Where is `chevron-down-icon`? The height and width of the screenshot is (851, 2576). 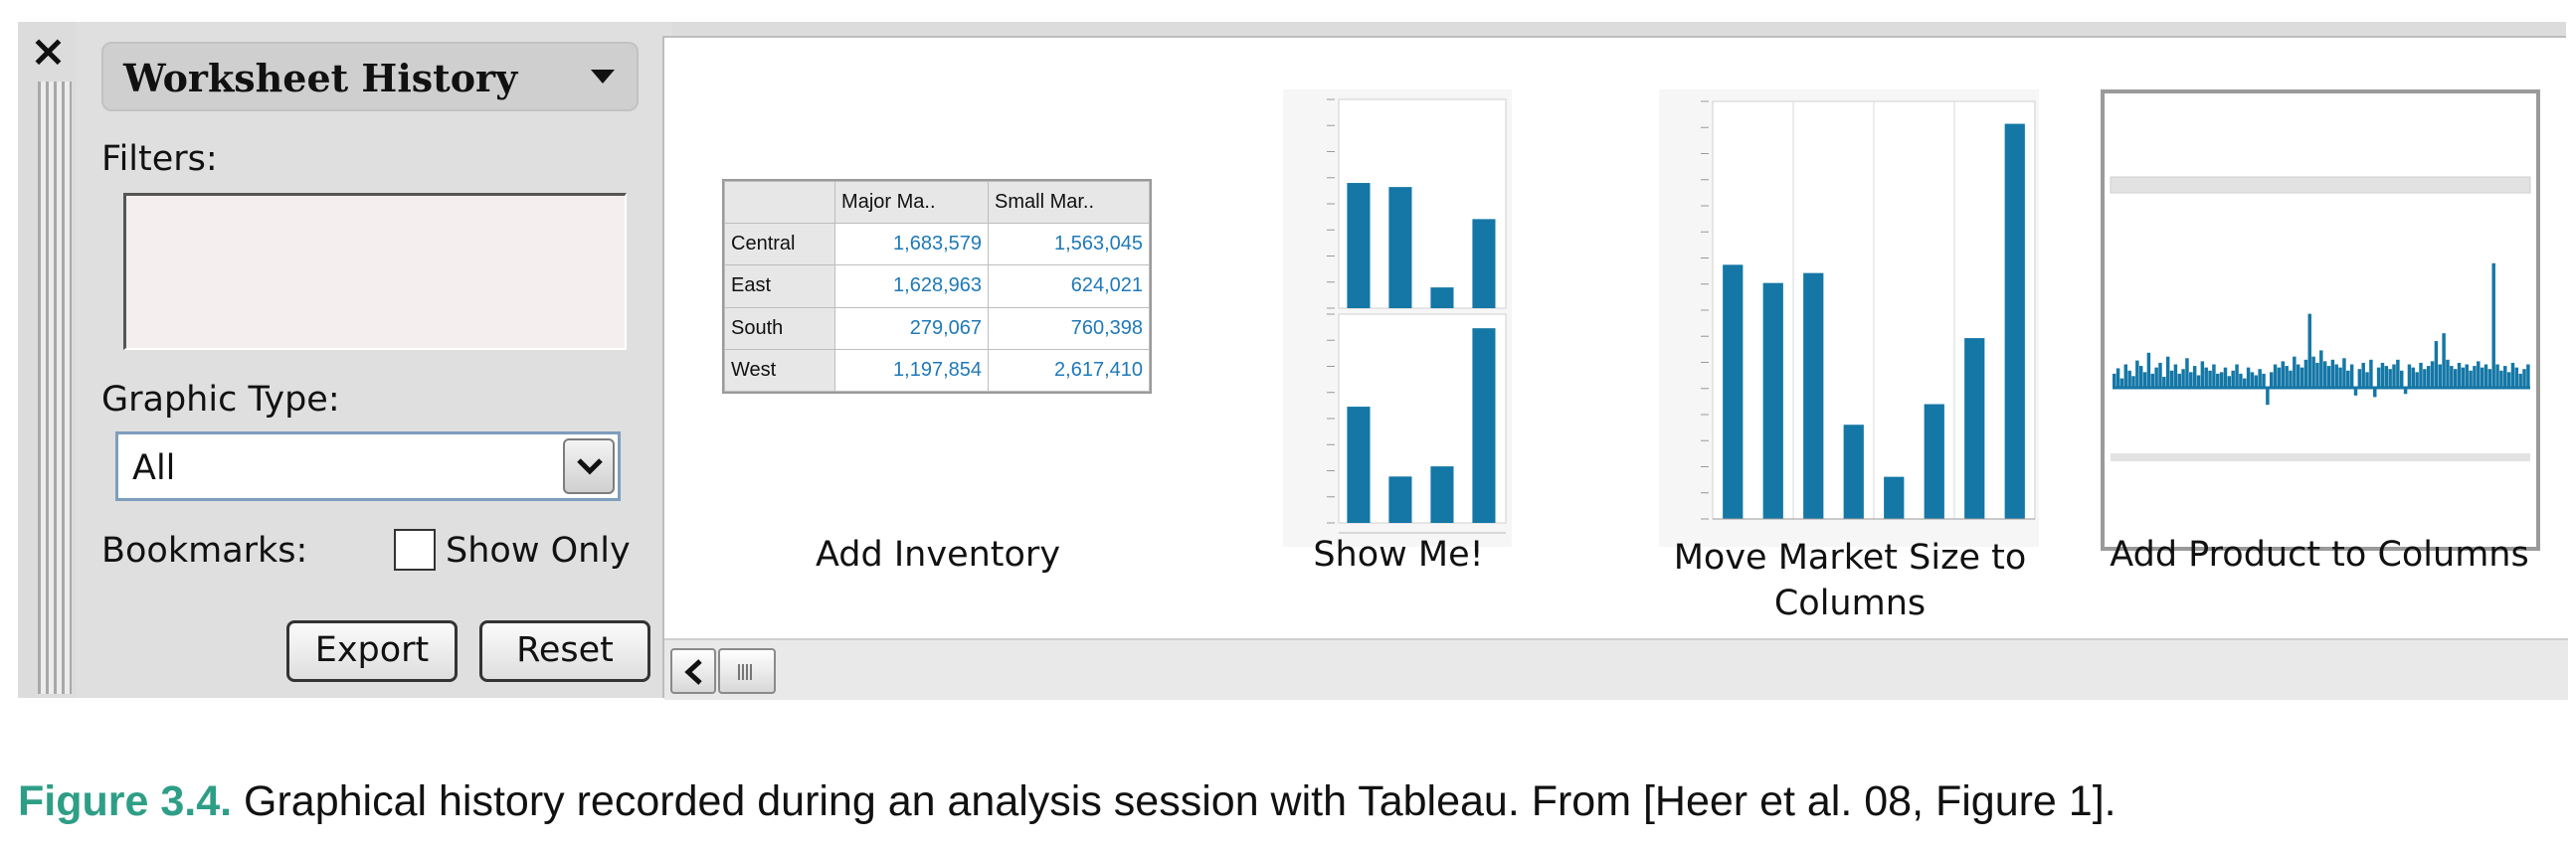 chevron-down-icon is located at coordinates (590, 466).